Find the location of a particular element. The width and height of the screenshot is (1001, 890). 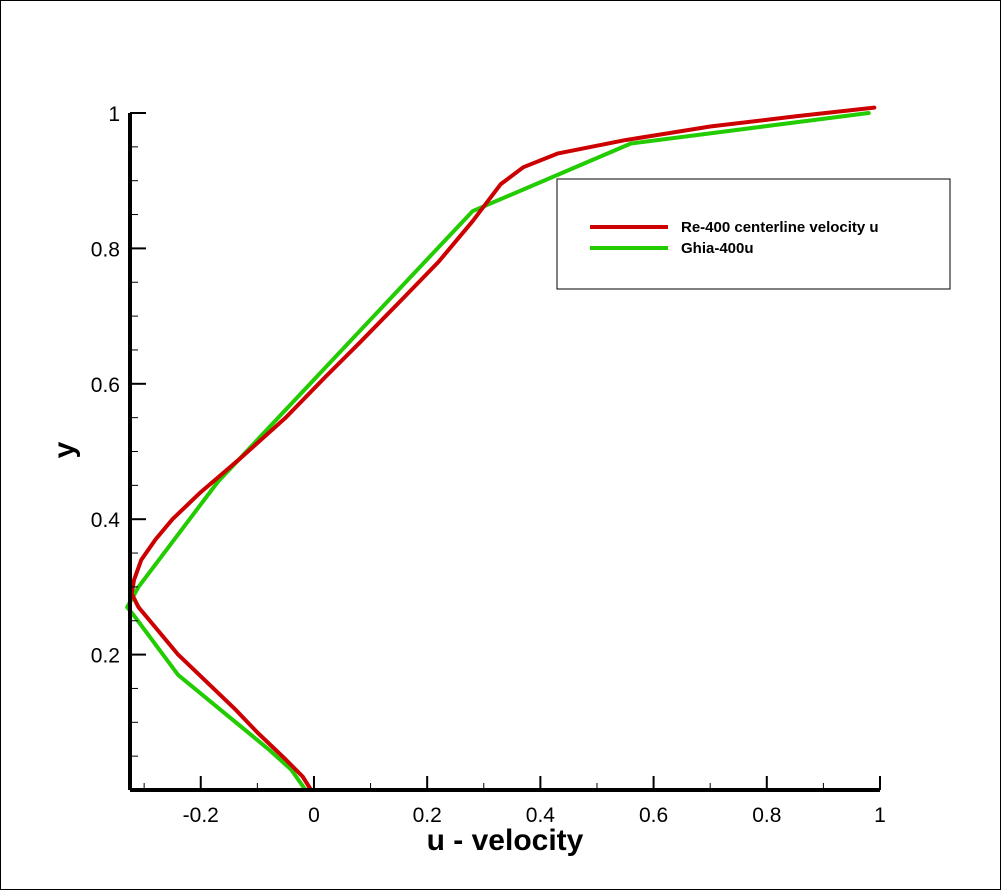

x-tick-label: 0.4 is located at coordinates (541, 815).